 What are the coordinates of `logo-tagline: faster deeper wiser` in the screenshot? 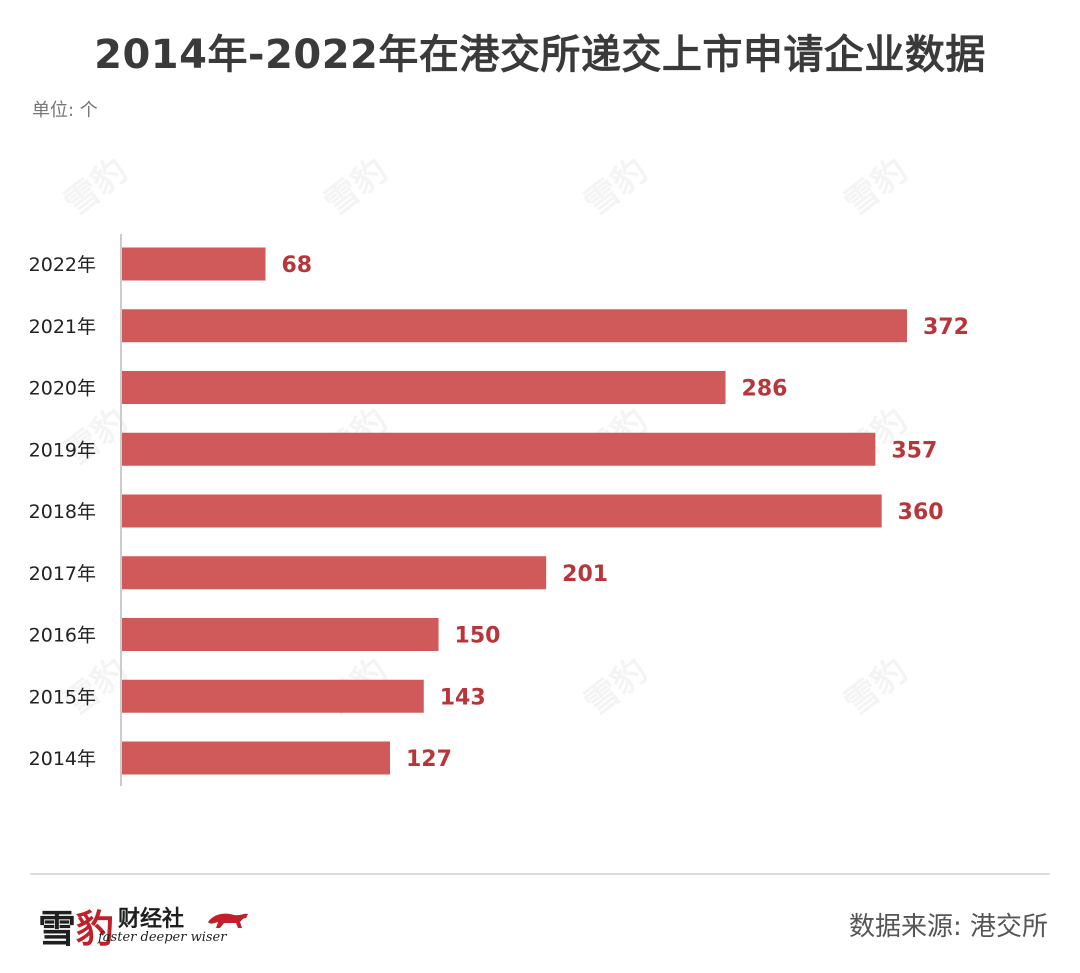 It's located at (162, 937).